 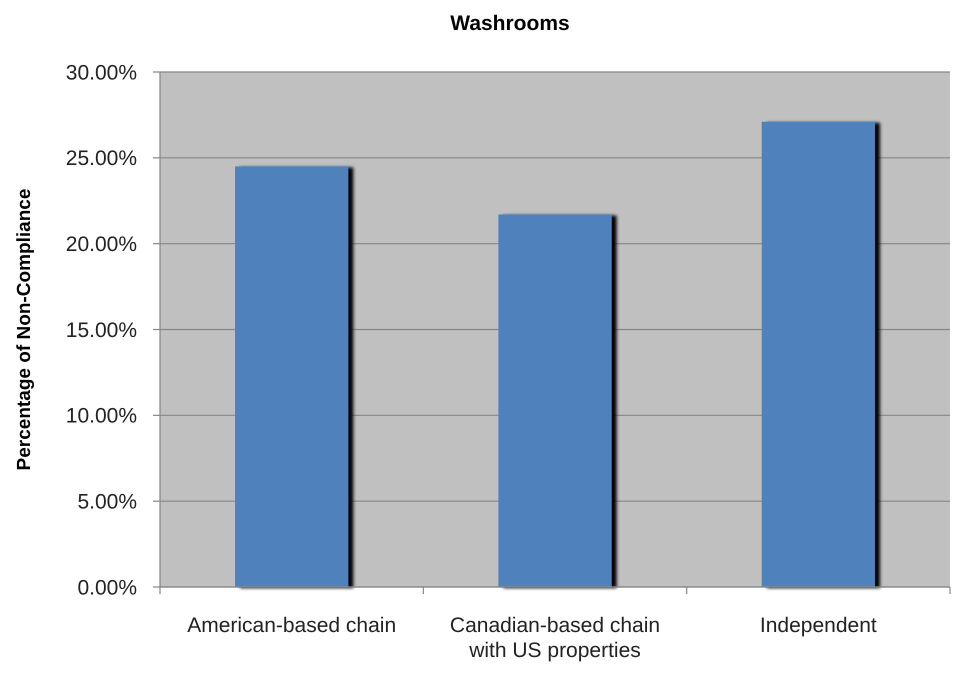 I want to click on y-tick-label: 15.00%, so click(x=101, y=330).